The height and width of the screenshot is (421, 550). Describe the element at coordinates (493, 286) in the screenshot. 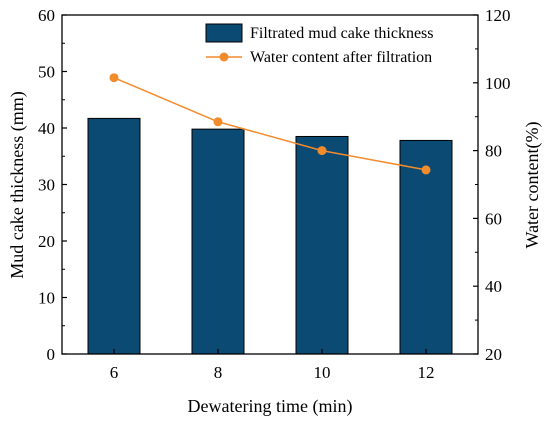

I see `y2-tick-label: 40` at that location.